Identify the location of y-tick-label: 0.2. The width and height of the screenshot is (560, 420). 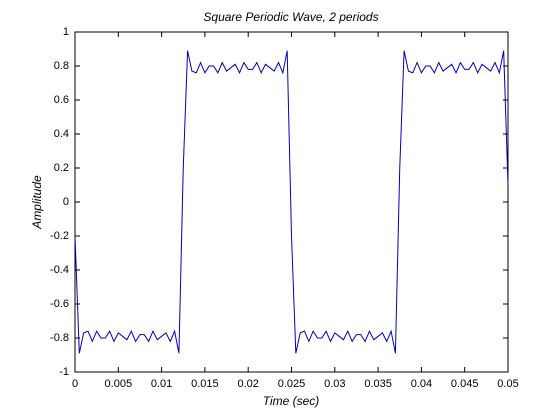
(61, 168).